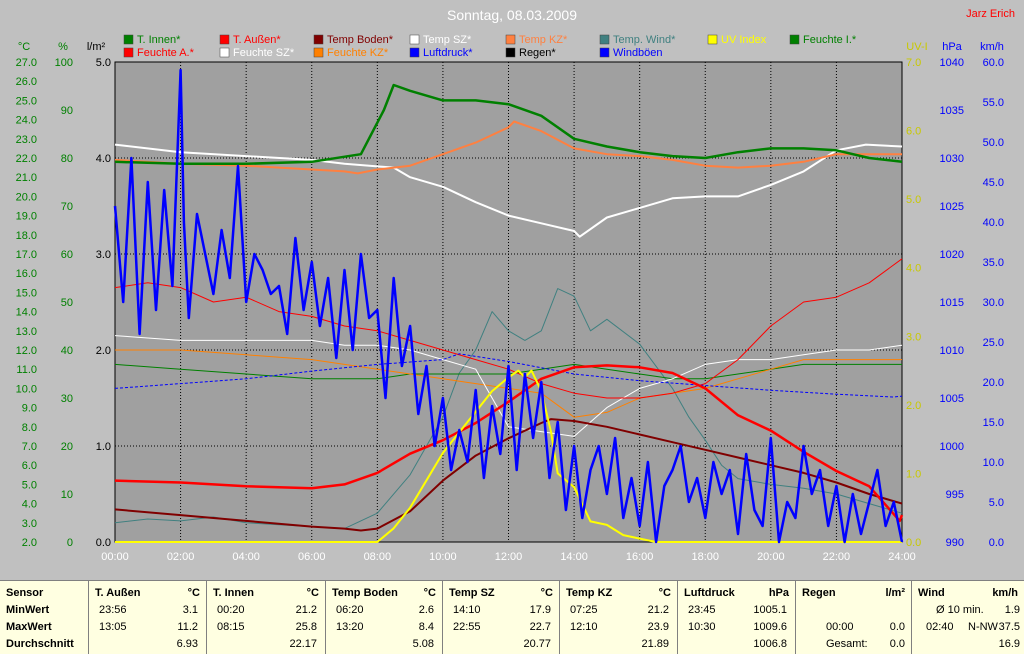  What do you see at coordinates (67, 399) in the screenshot?
I see `humidity-axis-tick: 30` at bounding box center [67, 399].